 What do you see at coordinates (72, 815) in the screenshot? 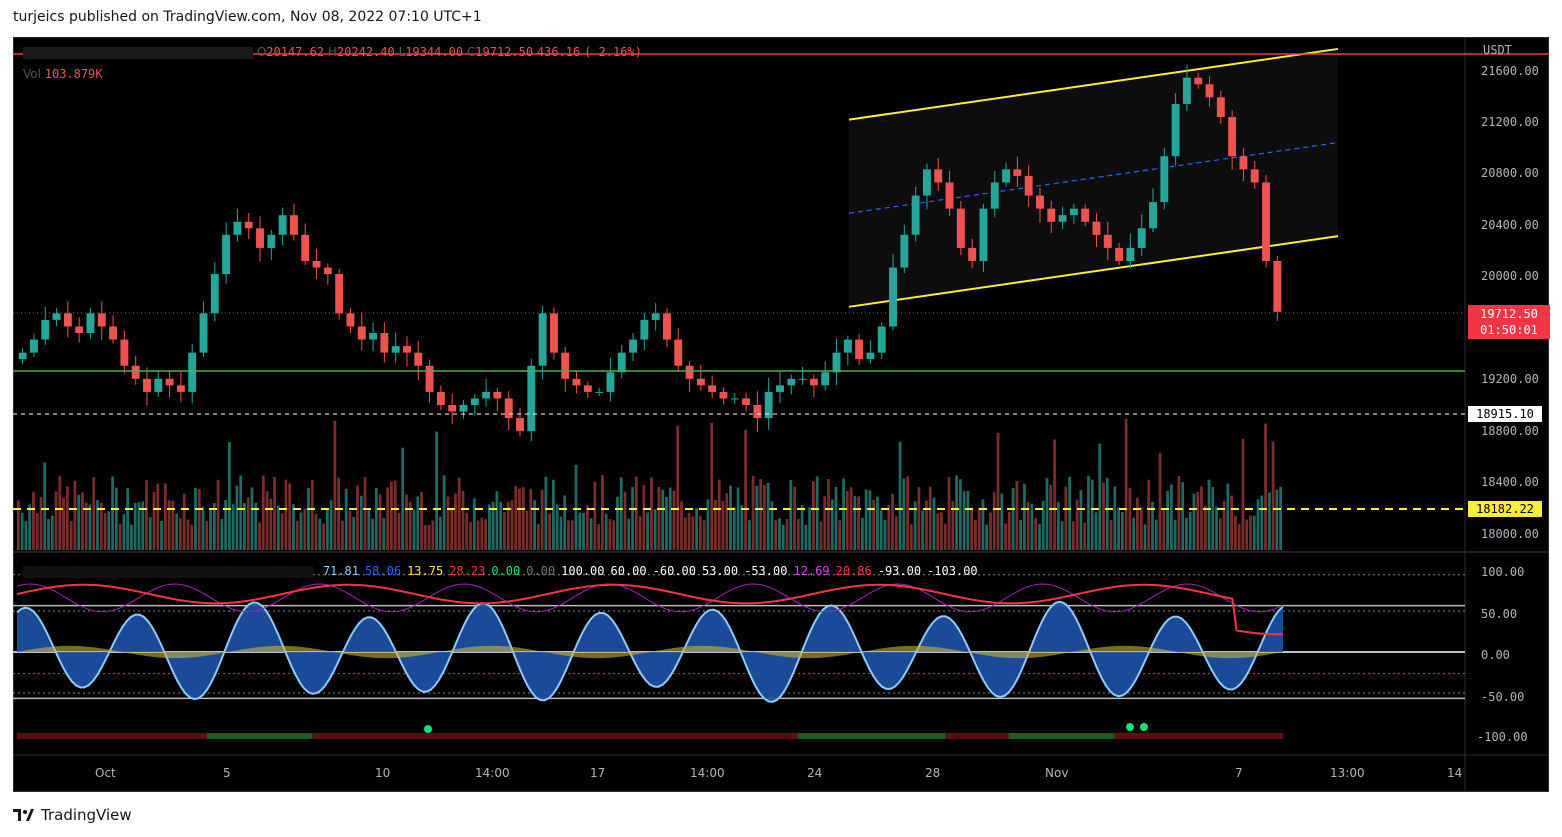
I see `footer-brand: TradingView` at bounding box center [72, 815].